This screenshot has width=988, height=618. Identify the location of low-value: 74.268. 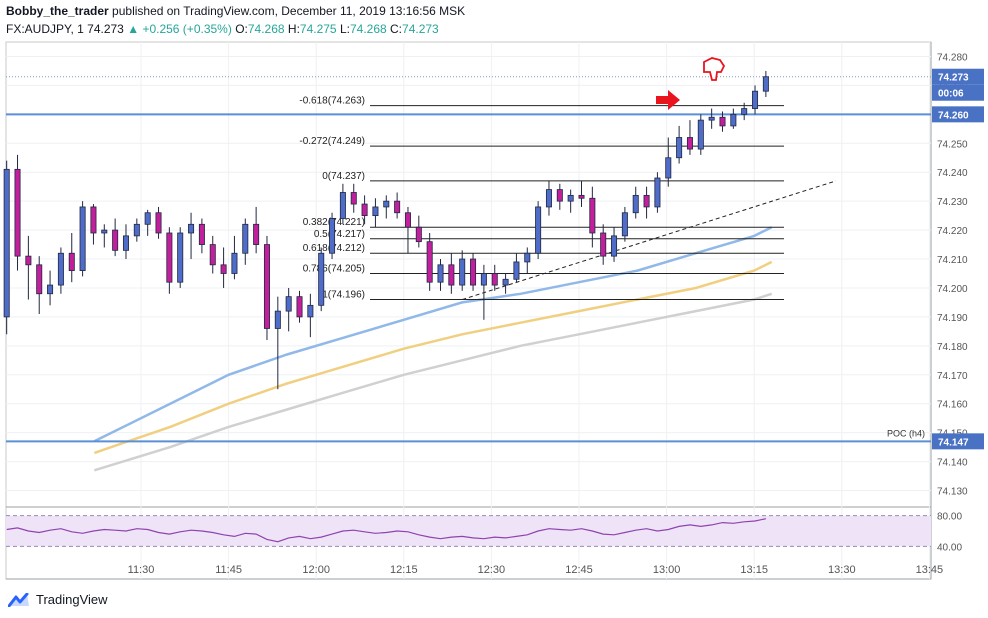
(368, 29).